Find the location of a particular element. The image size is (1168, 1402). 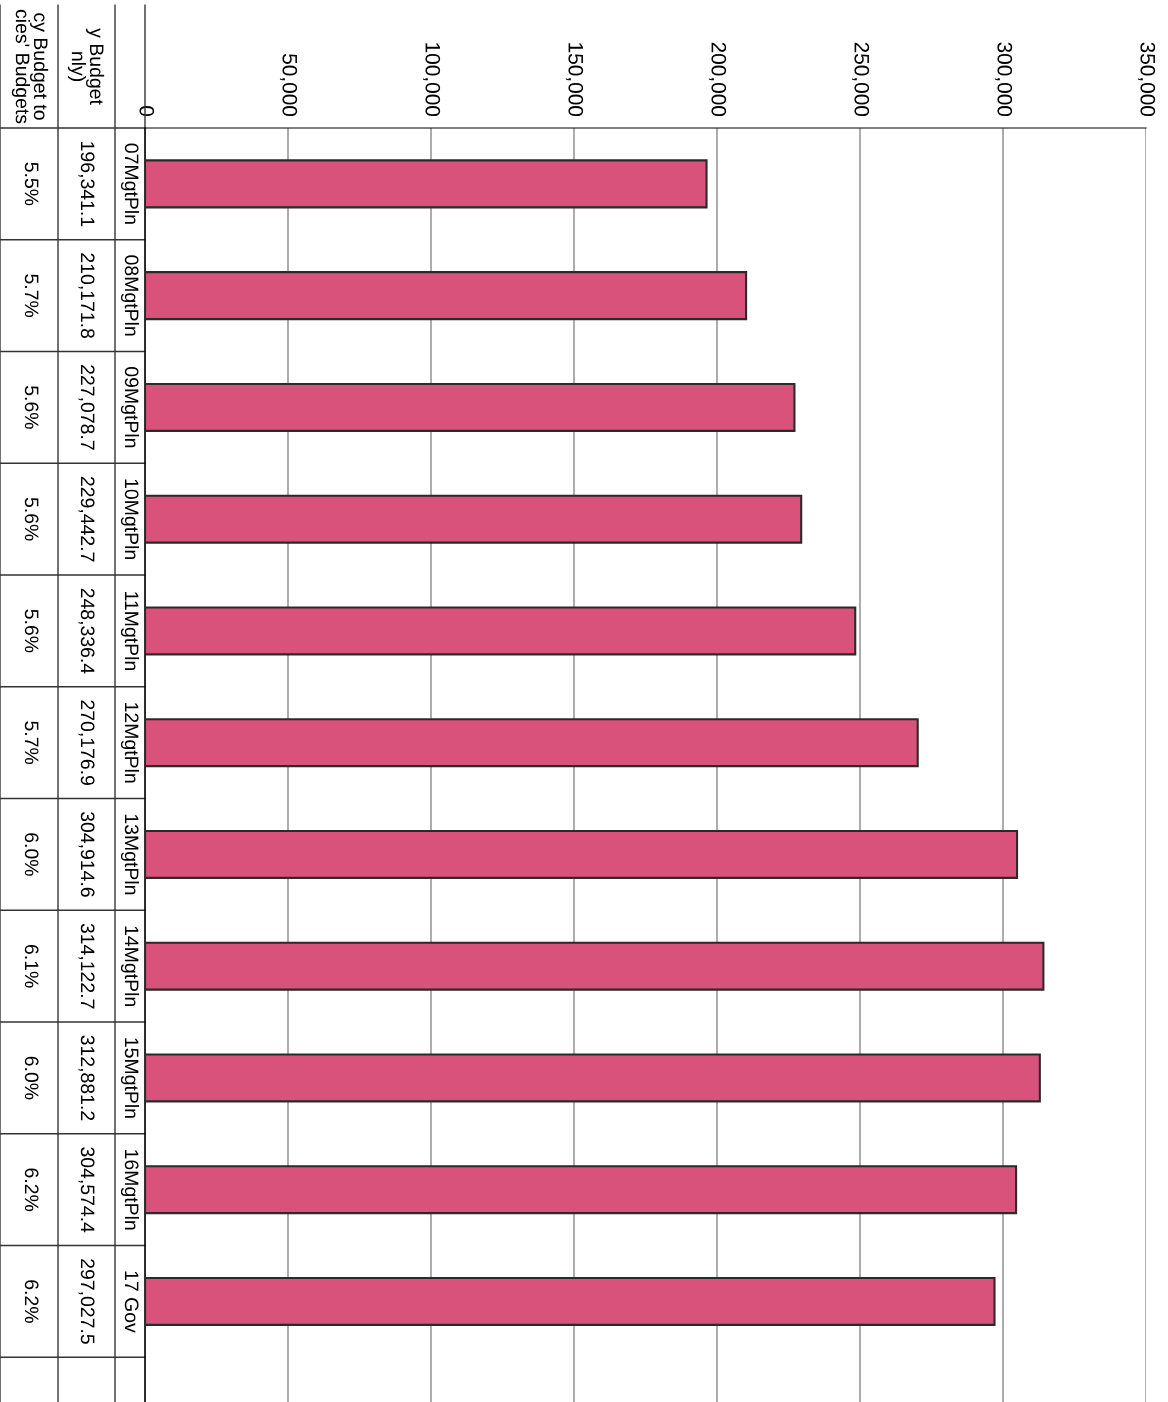

y-tick-label: 17 Gov is located at coordinates (131, 1302).